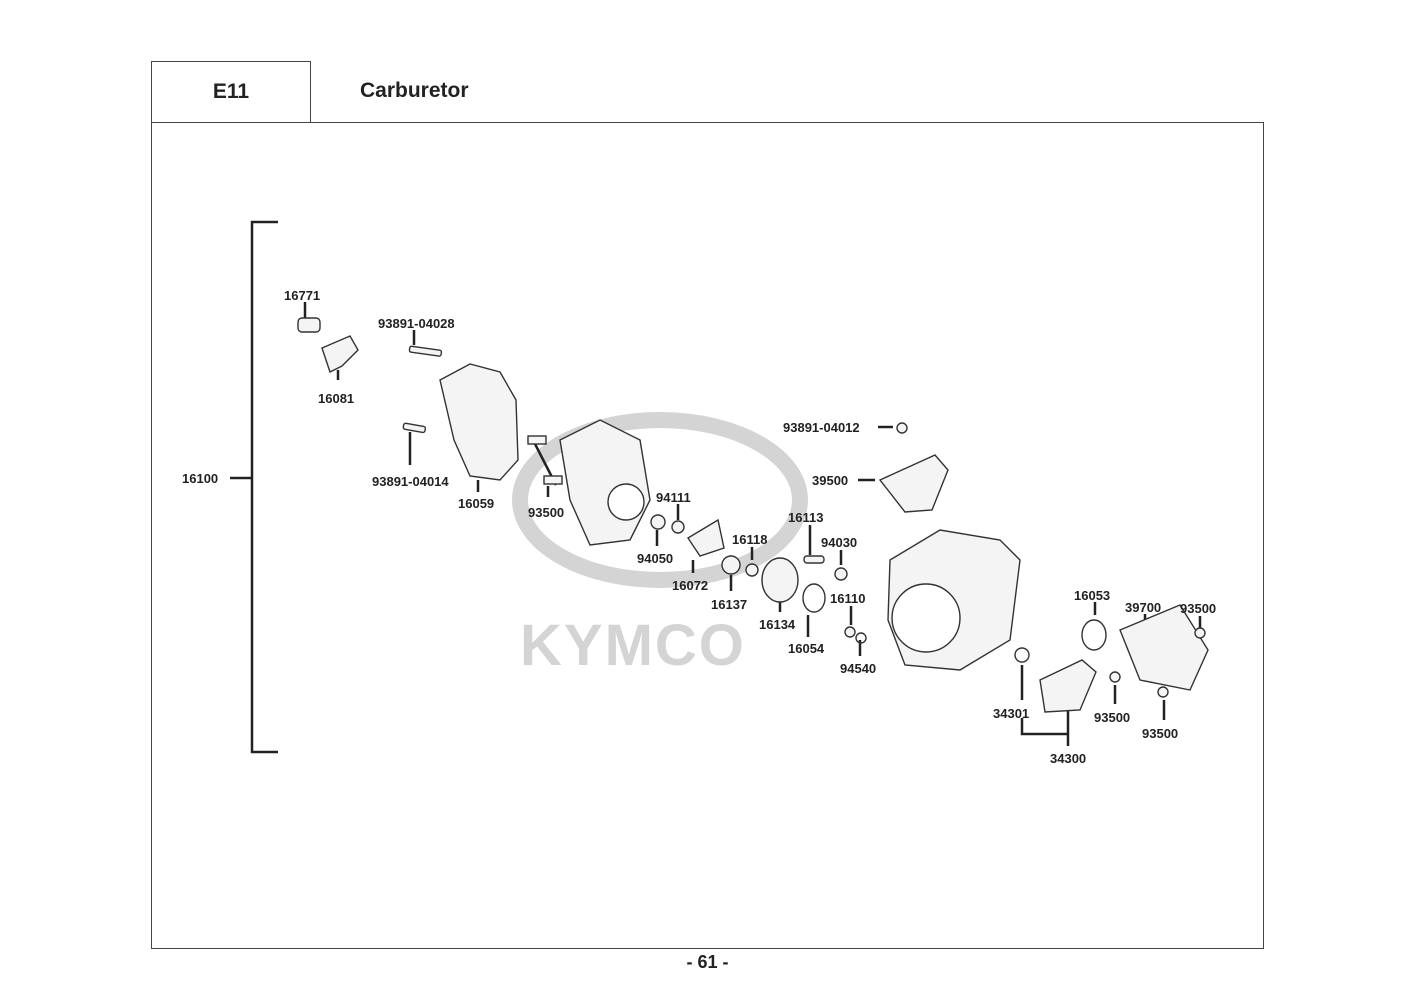 Image resolution: width=1415 pixels, height=1000 pixels. I want to click on part-label: 93891-04028, so click(416, 323).